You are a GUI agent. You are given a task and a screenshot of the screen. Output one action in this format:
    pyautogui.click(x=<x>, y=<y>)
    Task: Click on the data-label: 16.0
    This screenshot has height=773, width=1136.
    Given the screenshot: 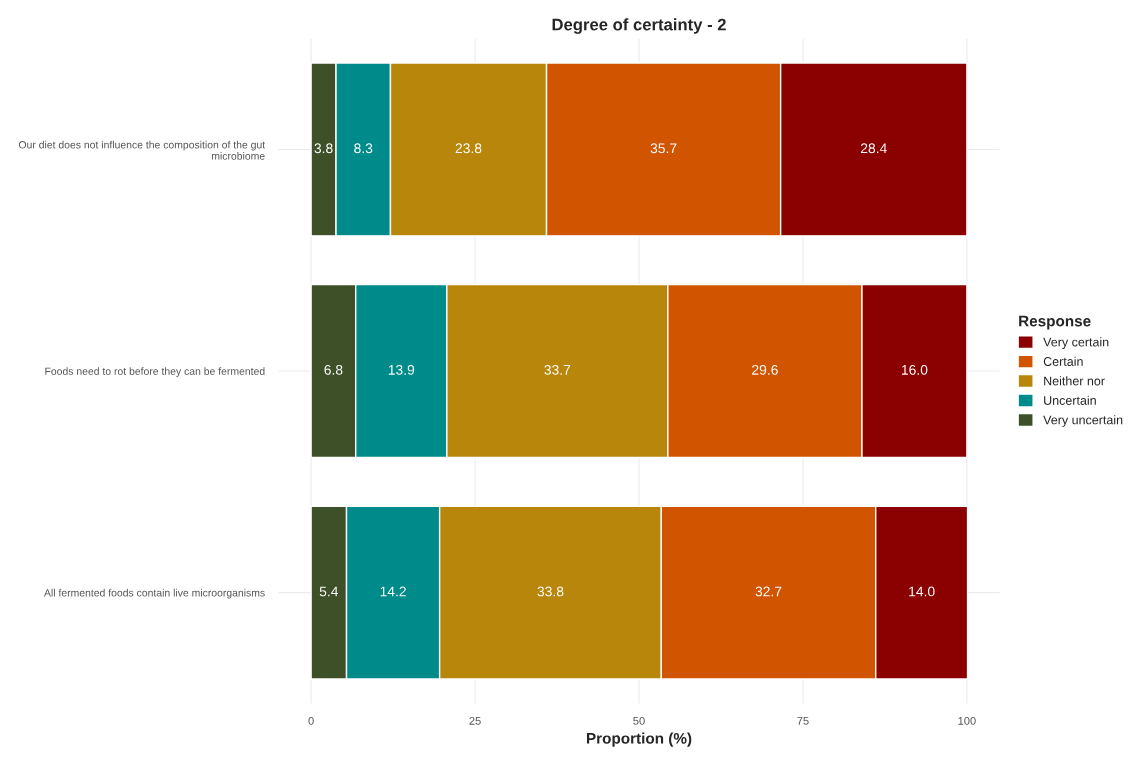 What is the action you would take?
    pyautogui.click(x=914, y=369)
    